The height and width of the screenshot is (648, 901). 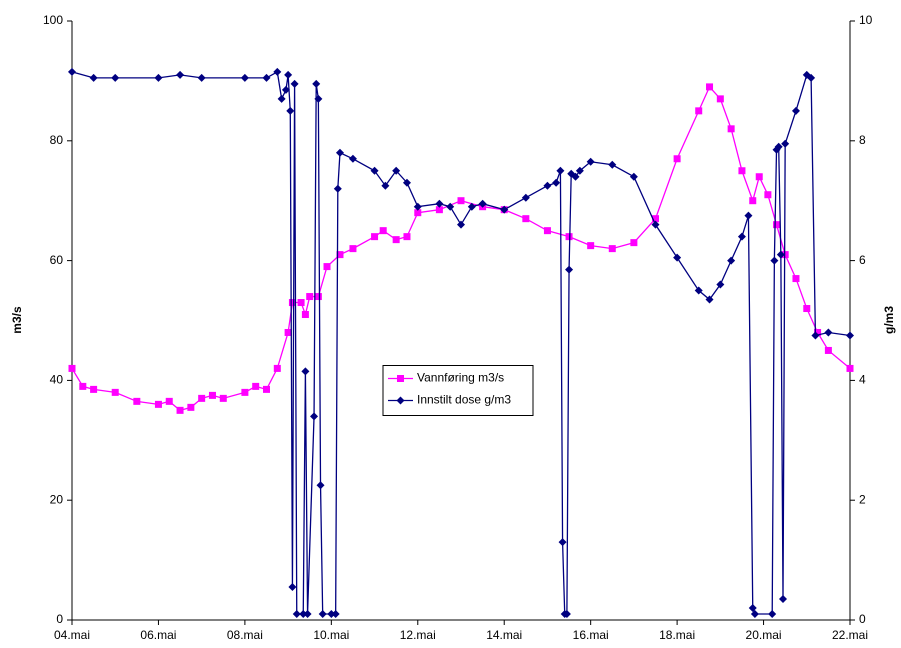 What do you see at coordinates (460, 378) in the screenshot?
I see `legend-label: Vannføring m3/s` at bounding box center [460, 378].